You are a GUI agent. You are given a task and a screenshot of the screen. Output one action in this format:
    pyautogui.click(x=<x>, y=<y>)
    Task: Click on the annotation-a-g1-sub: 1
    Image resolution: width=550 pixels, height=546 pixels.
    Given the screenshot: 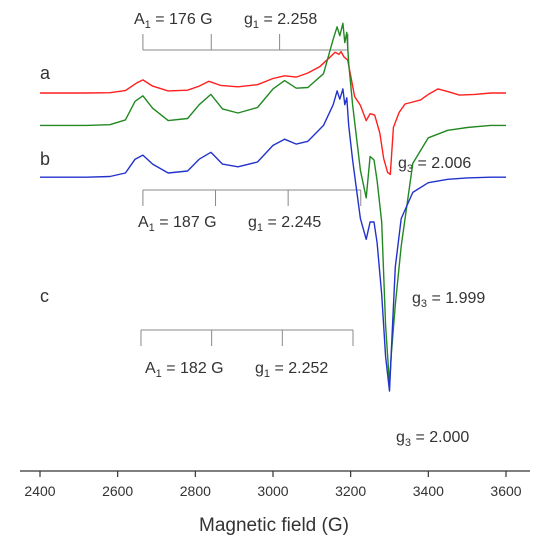 What is the action you would take?
    pyautogui.click(x=256, y=25)
    